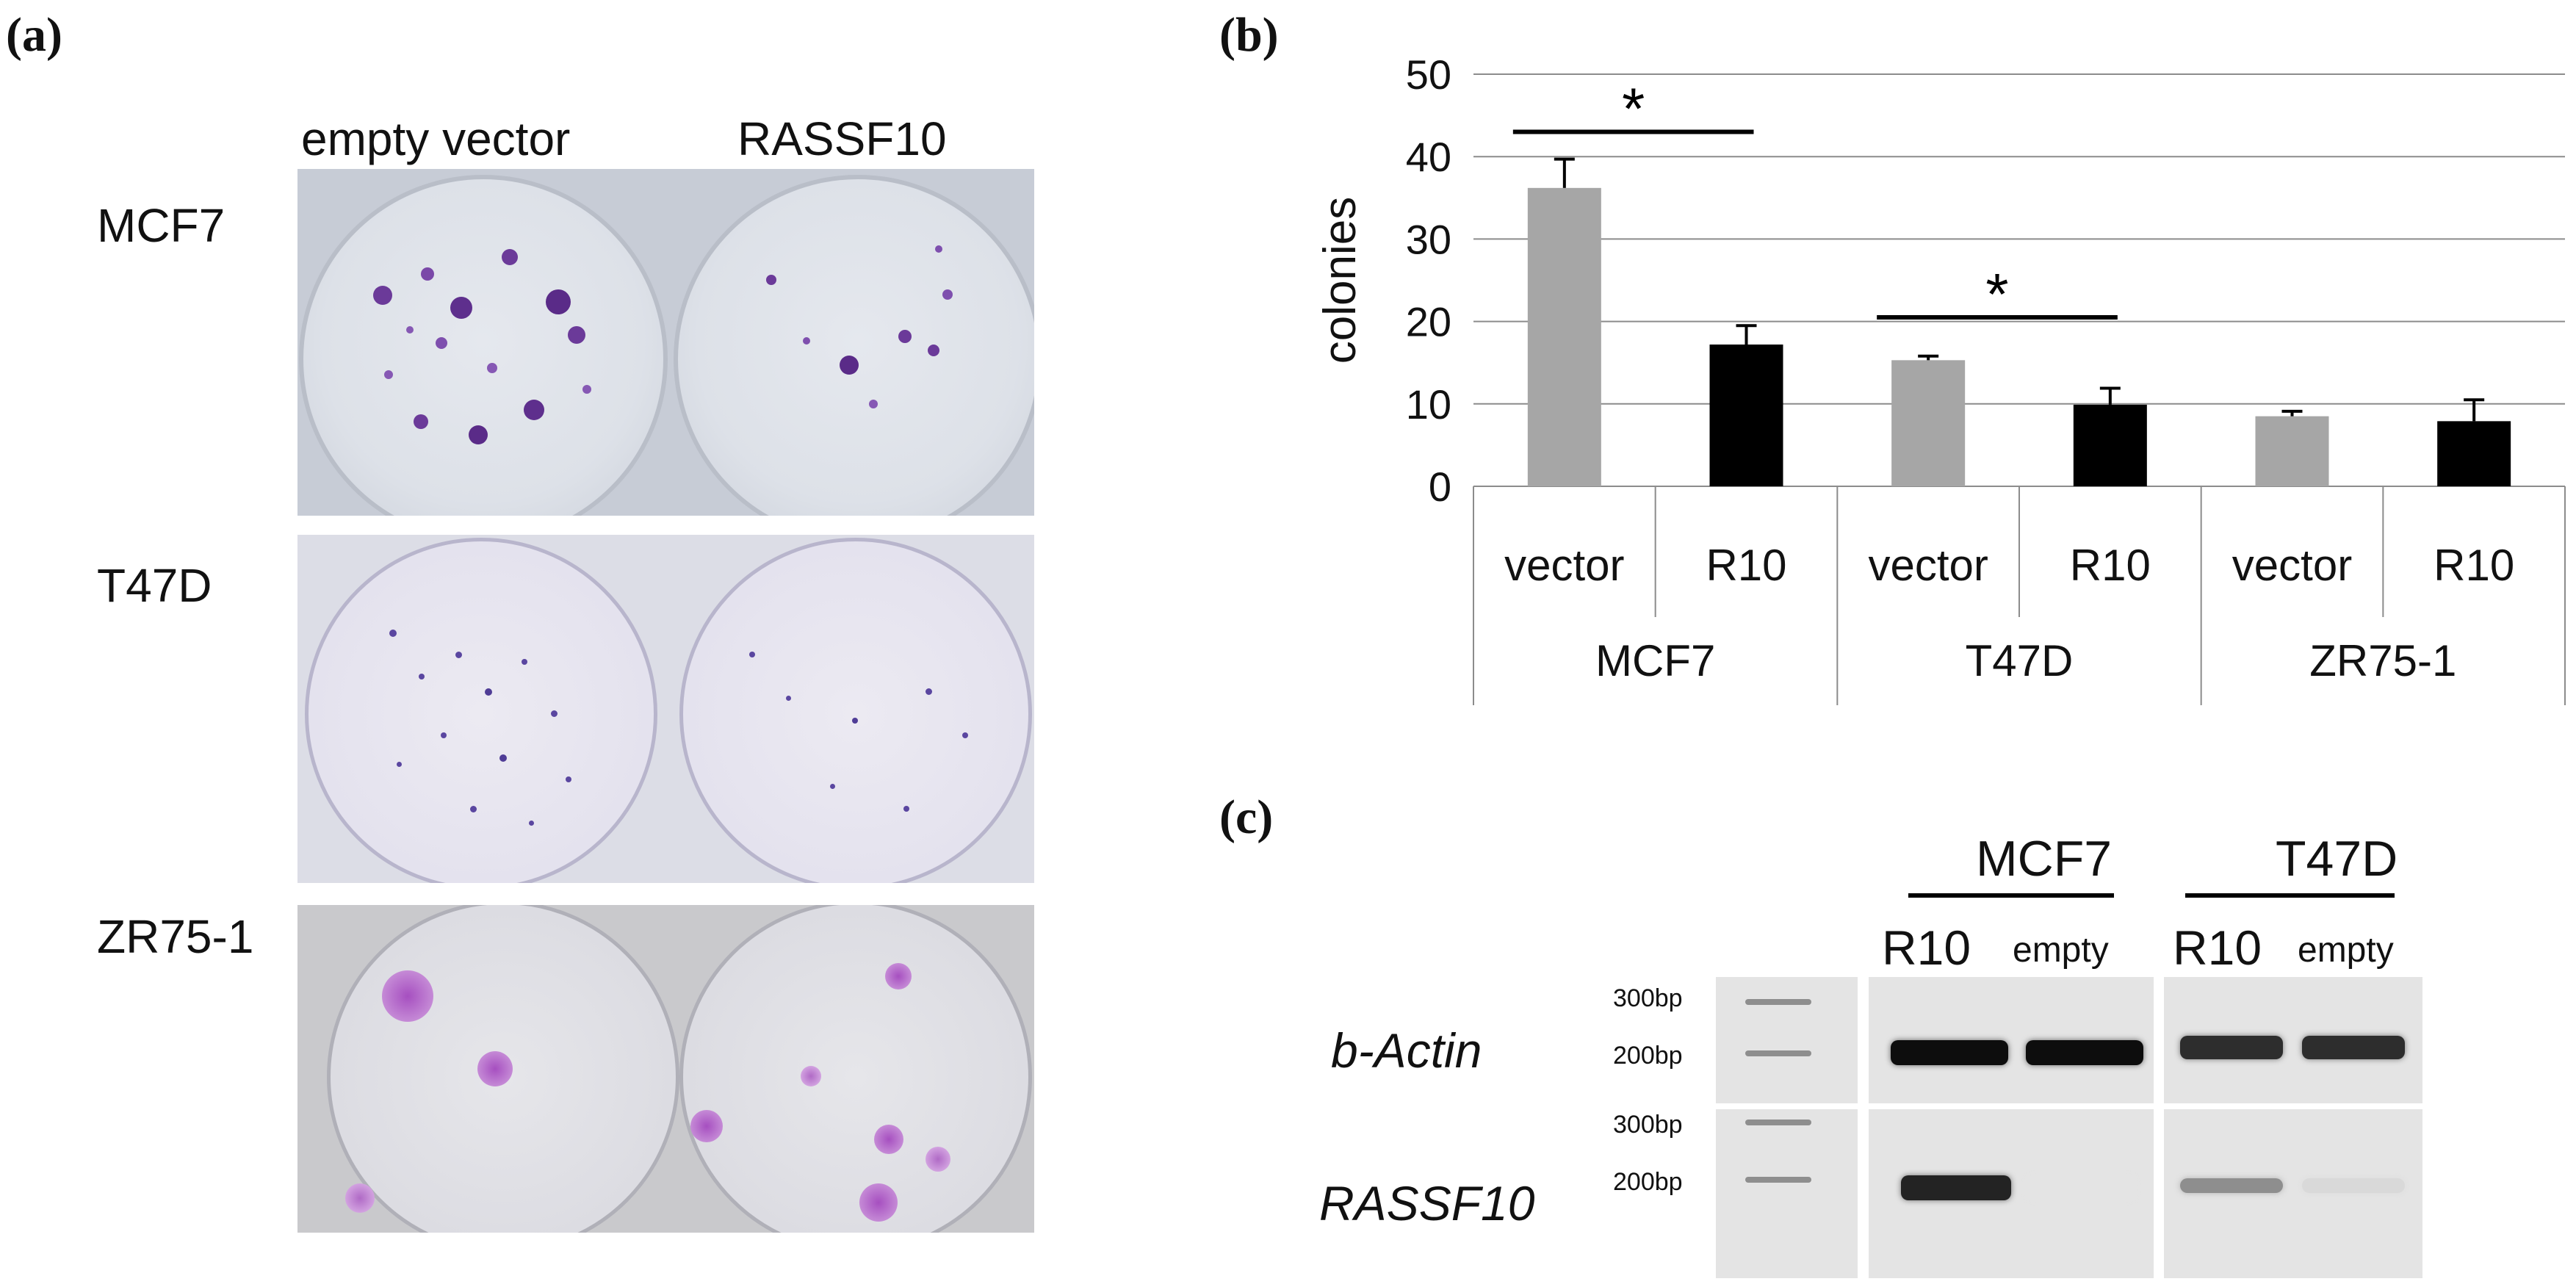  I want to click on y-tick-label: 20, so click(1428, 322).